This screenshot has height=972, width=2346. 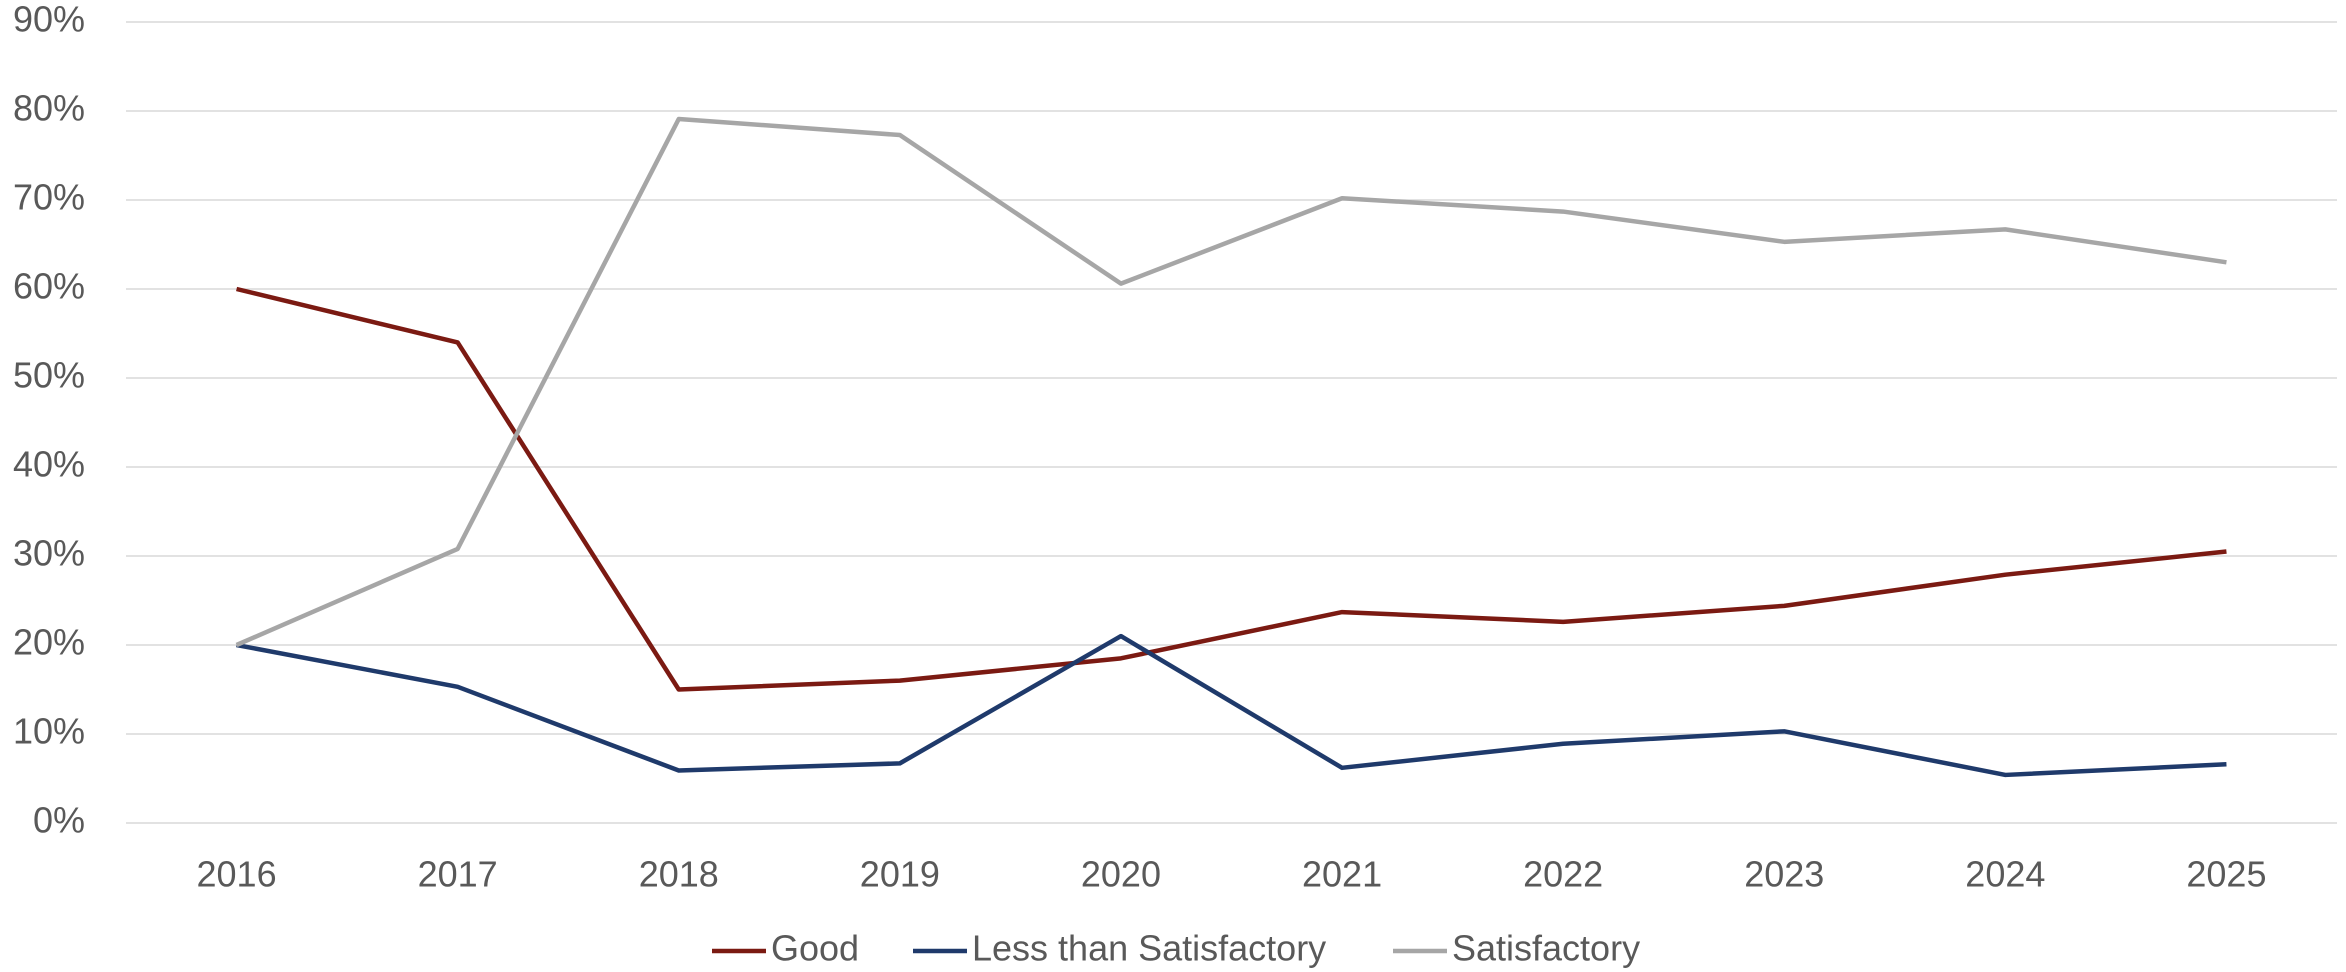 What do you see at coordinates (2005, 874) in the screenshot?
I see `x-tick-label: 2024` at bounding box center [2005, 874].